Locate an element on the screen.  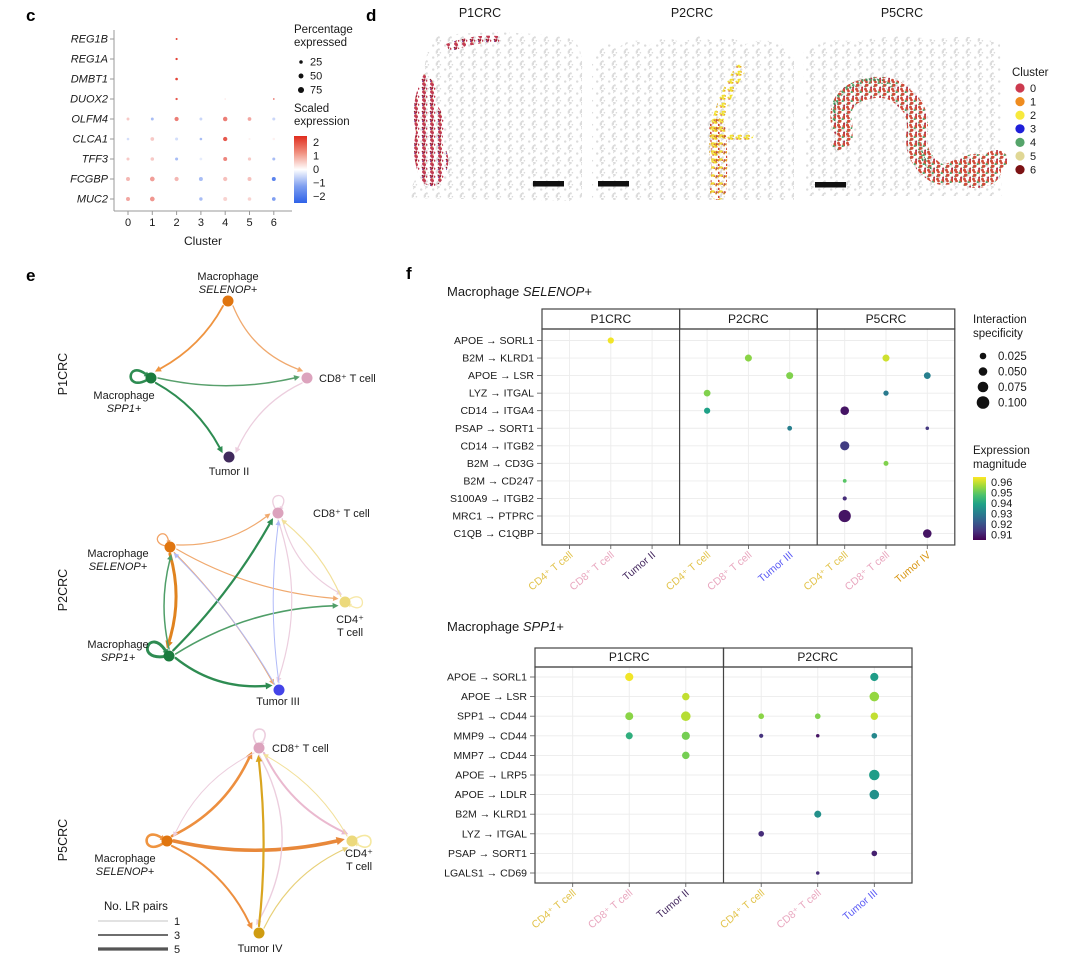
colorbar-tick: 0.95 is located at coordinates (1001, 494).